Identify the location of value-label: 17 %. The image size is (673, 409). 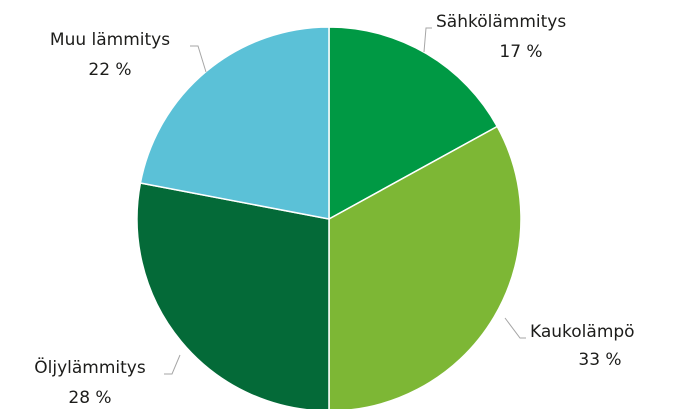
(520, 52).